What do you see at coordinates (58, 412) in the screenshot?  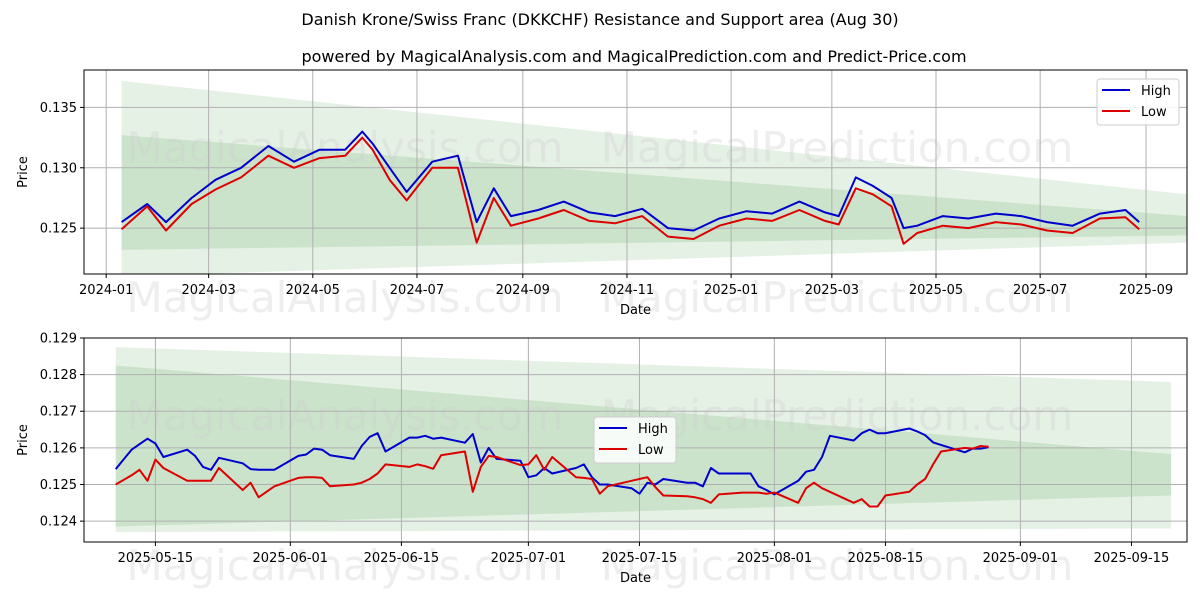 I see `y-tick-label: 0.127` at bounding box center [58, 412].